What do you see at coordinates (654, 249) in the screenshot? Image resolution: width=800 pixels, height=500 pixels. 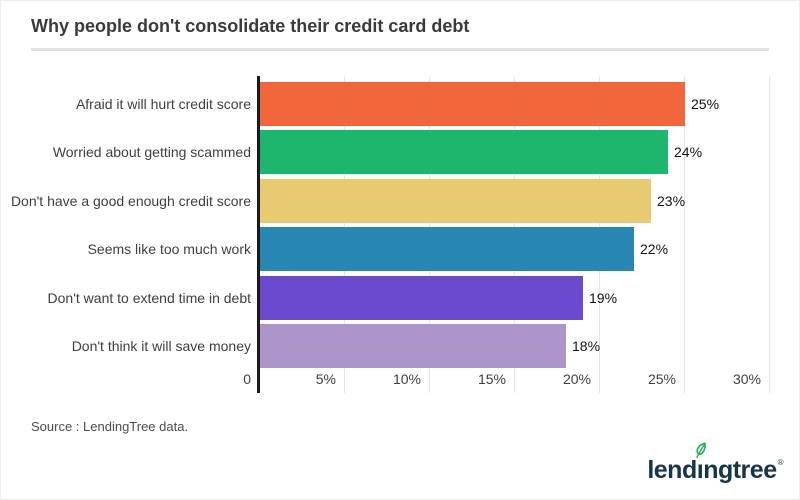 I see `bar-value-label: 22%` at bounding box center [654, 249].